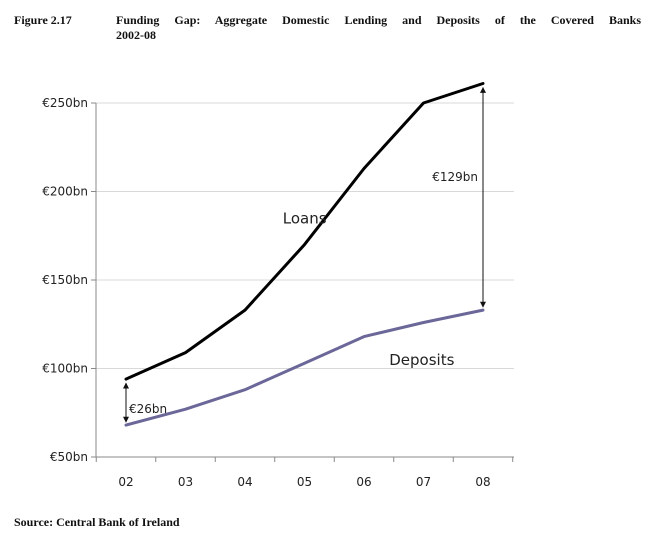 Image resolution: width=650 pixels, height=540 pixels. Describe the element at coordinates (304, 473) in the screenshot. I see `x-axis-ticks: 02 03 04 05 06 07 08` at that location.